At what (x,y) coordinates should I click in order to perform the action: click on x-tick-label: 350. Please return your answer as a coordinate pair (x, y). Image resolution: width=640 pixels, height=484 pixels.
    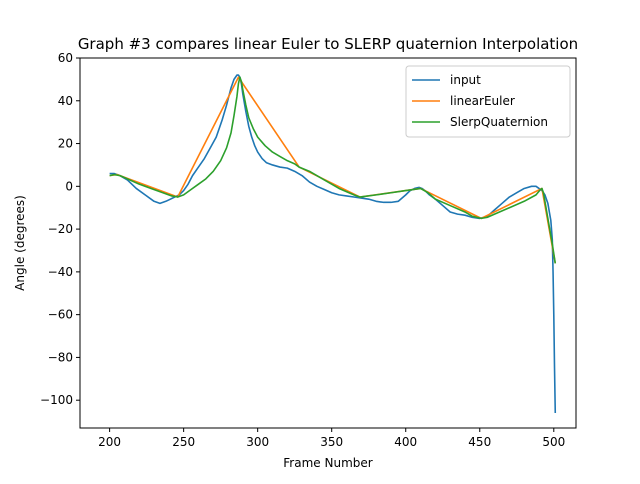
    Looking at the image, I should click on (331, 442).